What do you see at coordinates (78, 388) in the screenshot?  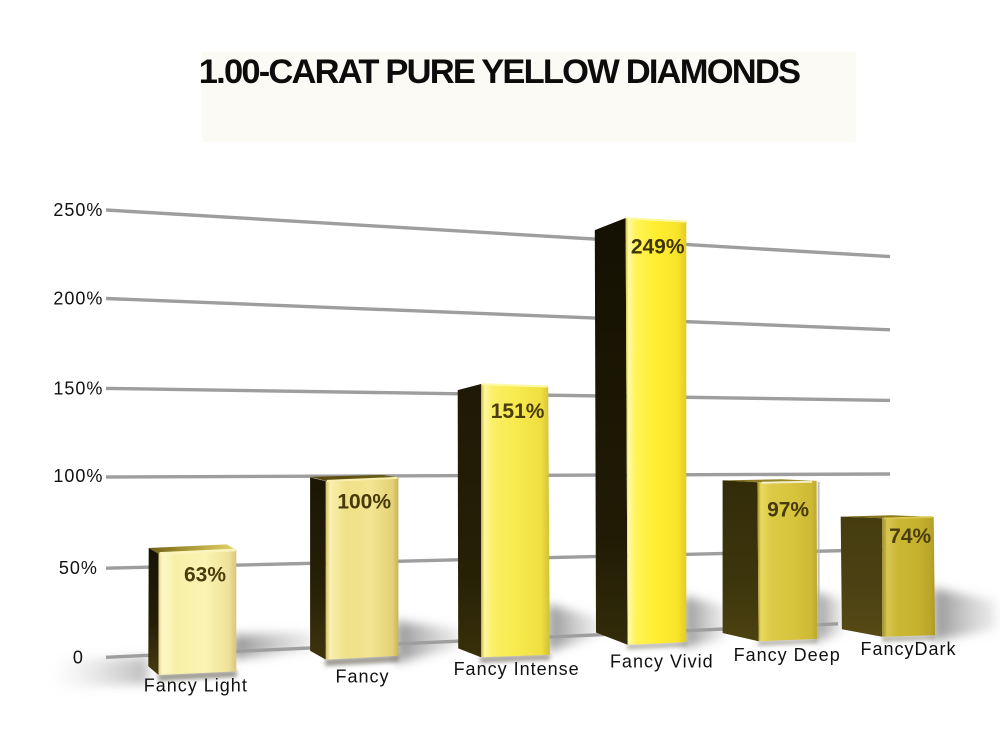 I see `svg-text: 150%` at bounding box center [78, 388].